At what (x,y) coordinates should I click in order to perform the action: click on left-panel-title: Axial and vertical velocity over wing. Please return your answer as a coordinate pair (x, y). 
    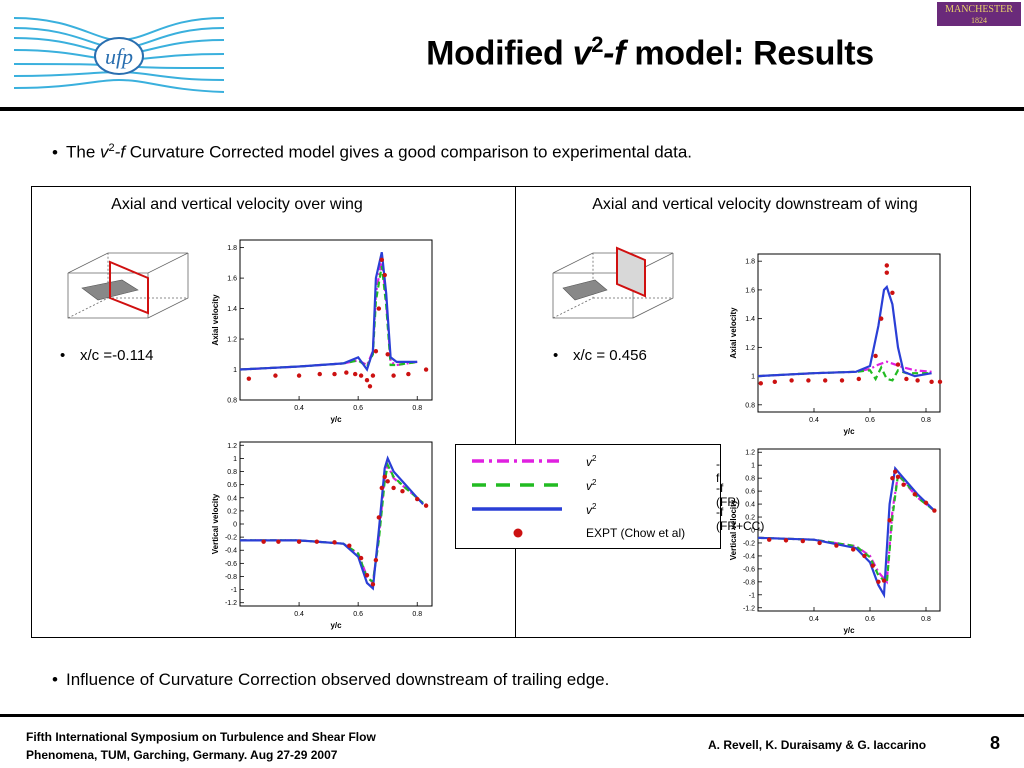
    Looking at the image, I should click on (237, 204).